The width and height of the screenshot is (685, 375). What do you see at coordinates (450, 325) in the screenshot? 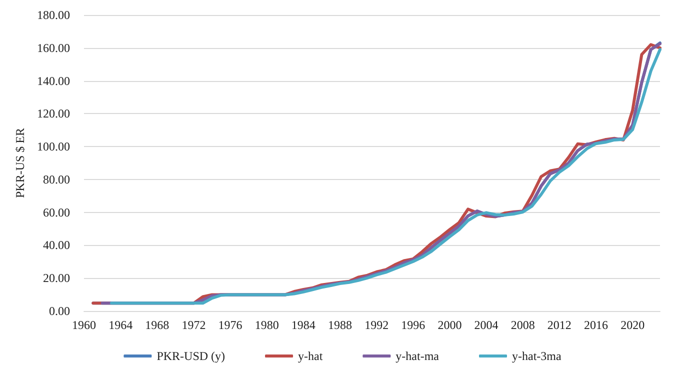
I see `x-tick-label: 2000` at bounding box center [450, 325].